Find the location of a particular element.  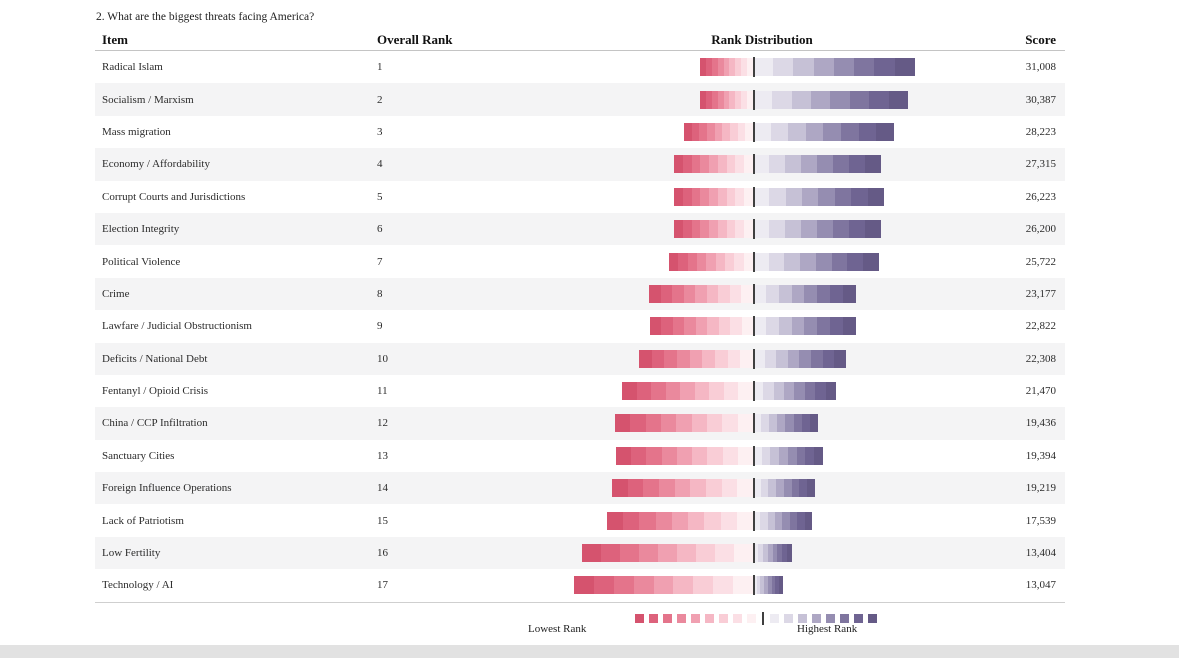

score-value: 26,223 is located at coordinates (1040, 196).